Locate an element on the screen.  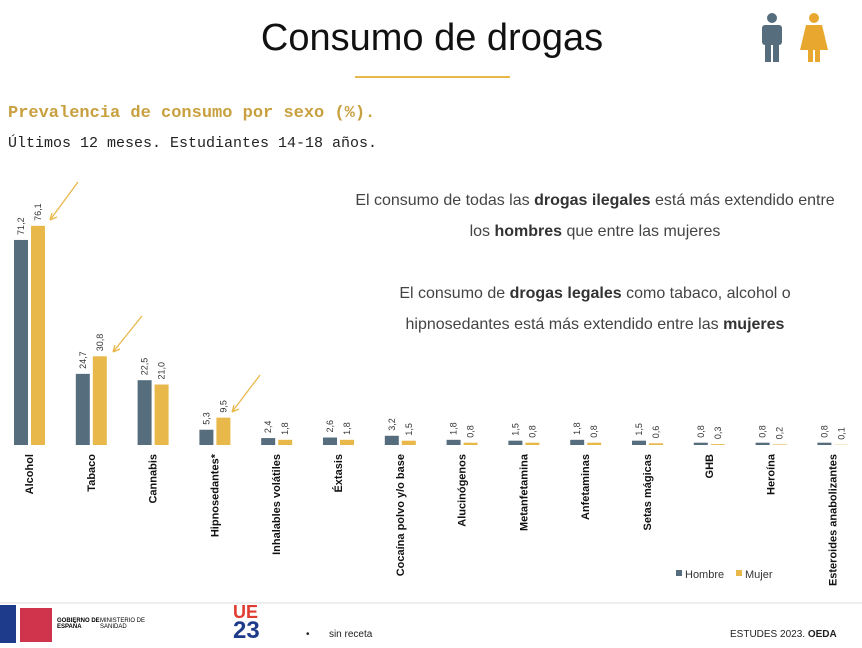
footnote: • sin receta is located at coordinates (339, 634).